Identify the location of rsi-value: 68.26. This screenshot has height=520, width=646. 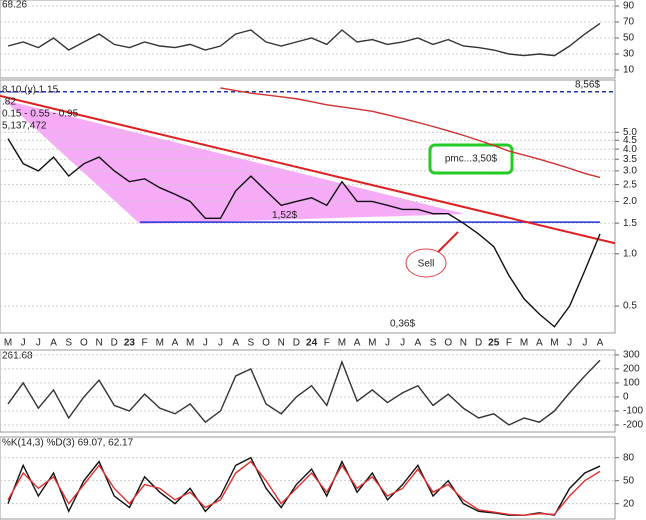
(14, 5).